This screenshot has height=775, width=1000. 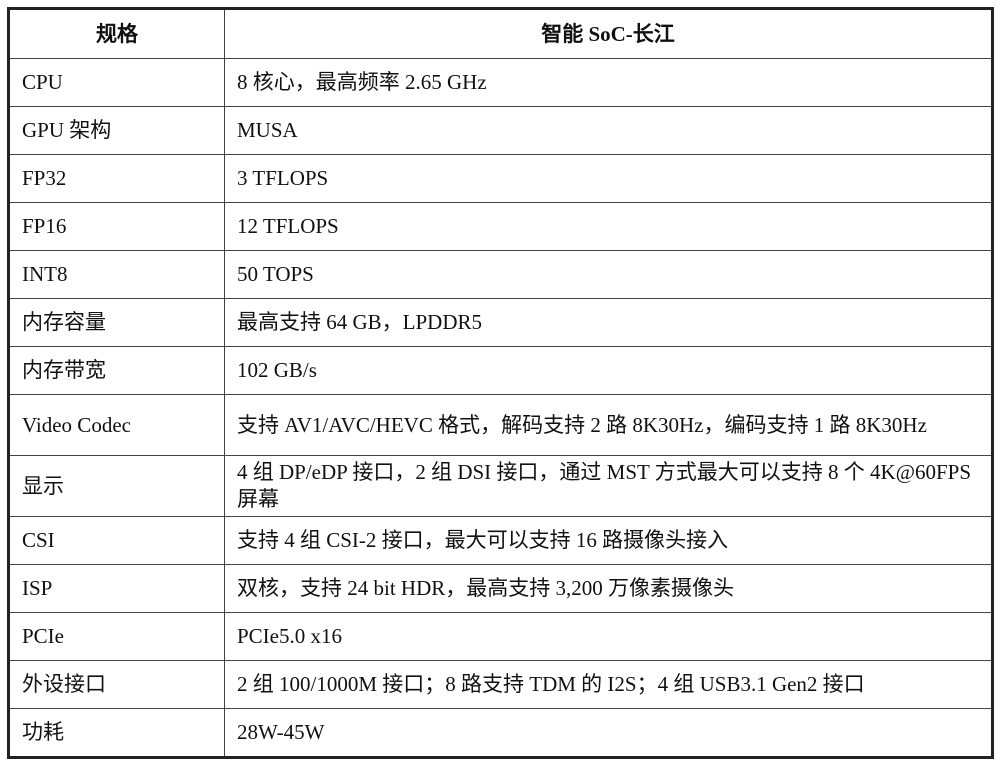 I want to click on spec-name: 外设接口, so click(x=116, y=684).